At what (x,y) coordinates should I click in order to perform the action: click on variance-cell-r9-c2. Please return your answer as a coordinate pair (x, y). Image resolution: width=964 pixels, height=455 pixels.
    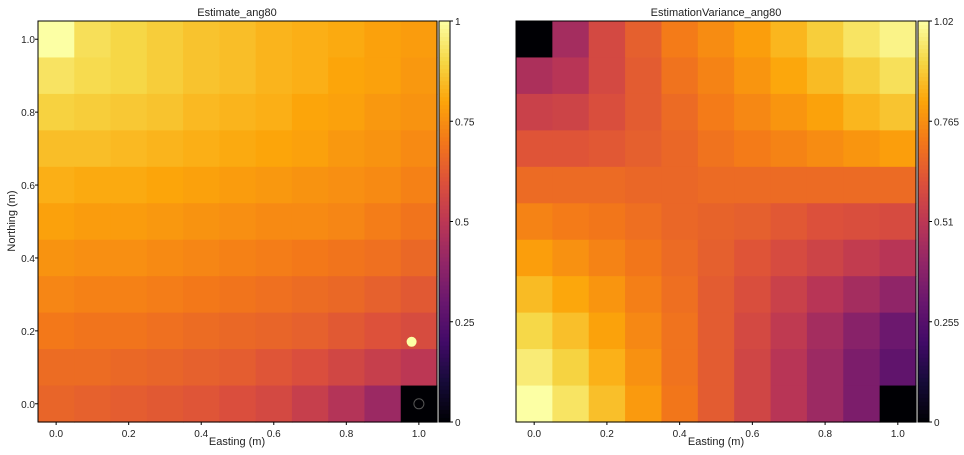
    Looking at the image, I should click on (607, 368).